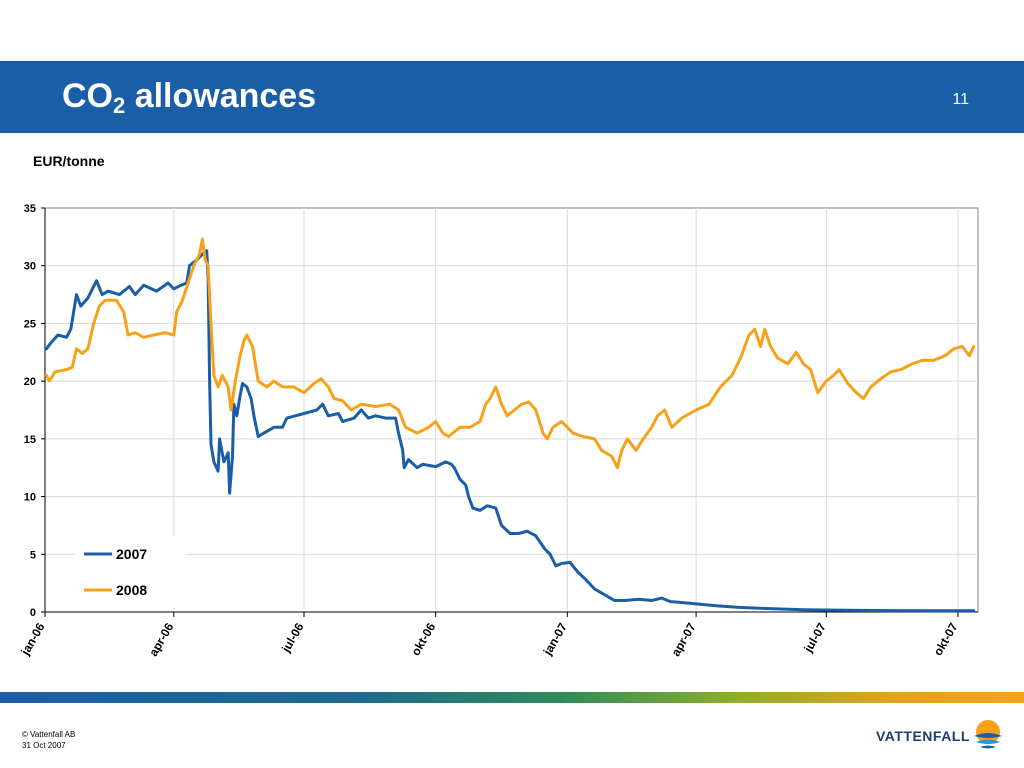  What do you see at coordinates (30, 324) in the screenshot?
I see `y-tick-label: 25` at bounding box center [30, 324].